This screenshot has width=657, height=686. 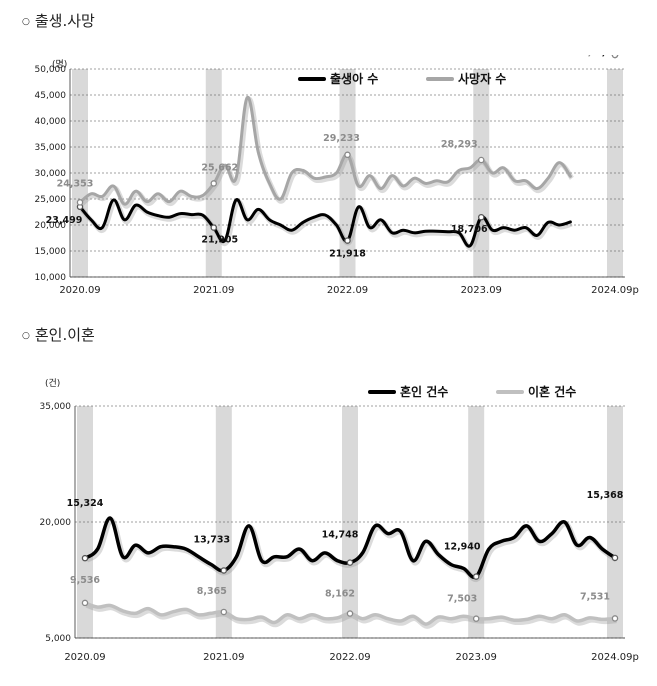 I want to click on y-tick-label: 30,000, so click(x=51, y=174).